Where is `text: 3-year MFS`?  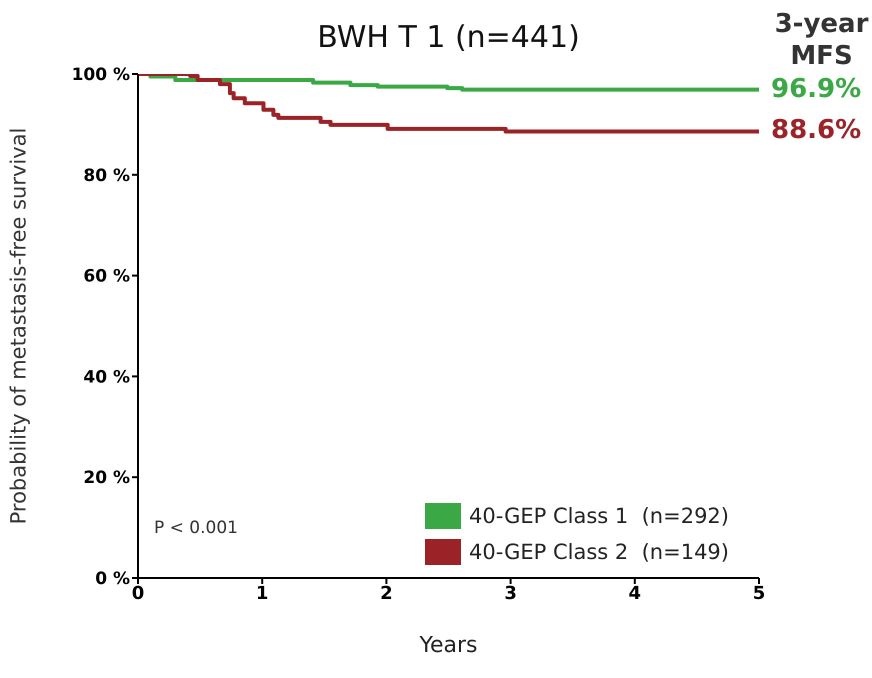
text: 3-year MFS is located at coordinates (822, 40).